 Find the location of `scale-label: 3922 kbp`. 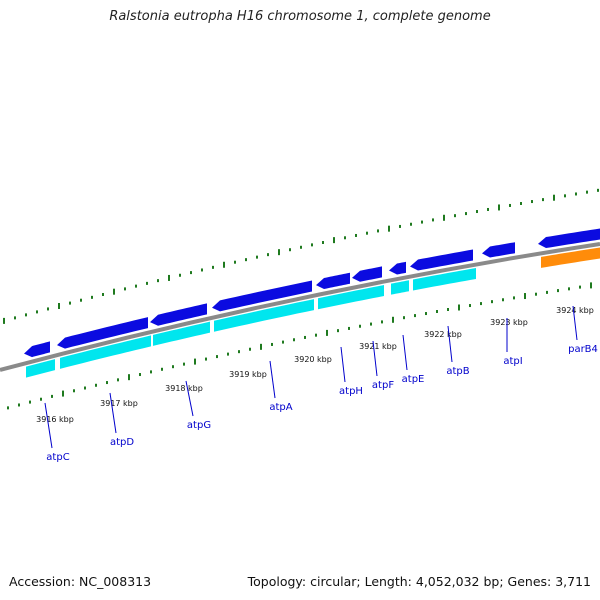

scale-label: 3922 kbp is located at coordinates (443, 334).